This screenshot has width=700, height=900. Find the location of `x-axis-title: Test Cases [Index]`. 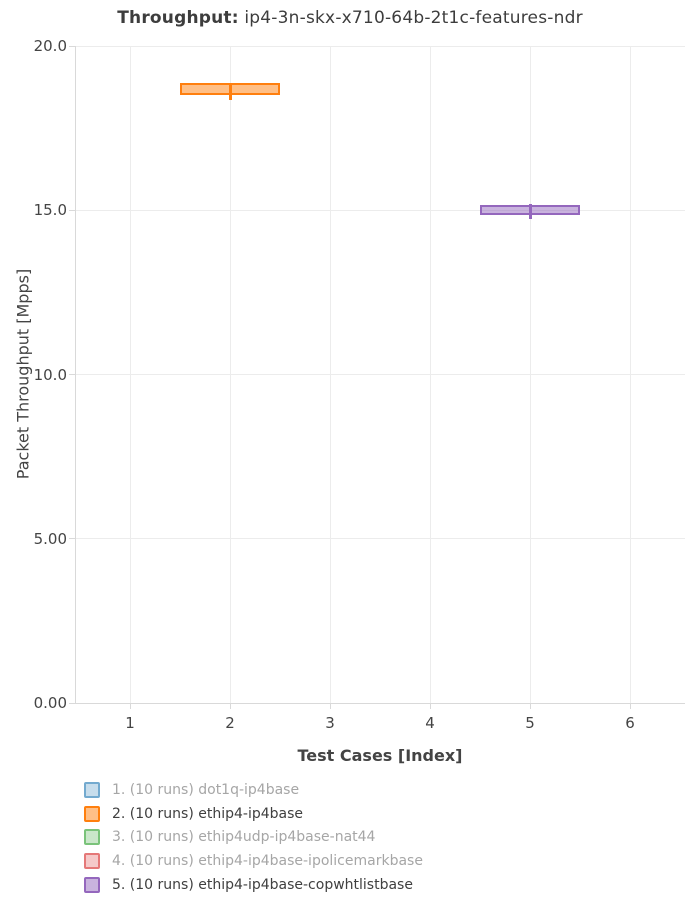

x-axis-title: Test Cases [Index] is located at coordinates (380, 755).